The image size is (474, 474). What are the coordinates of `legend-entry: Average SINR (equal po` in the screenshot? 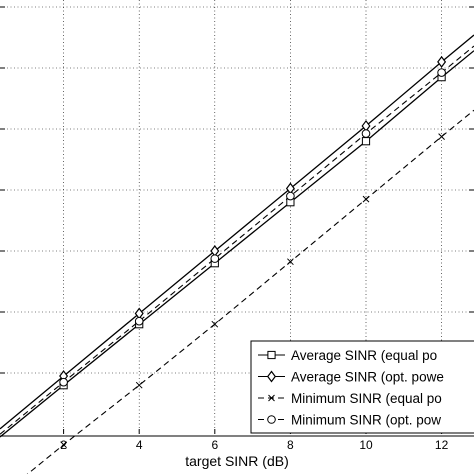 It's located at (347, 355).